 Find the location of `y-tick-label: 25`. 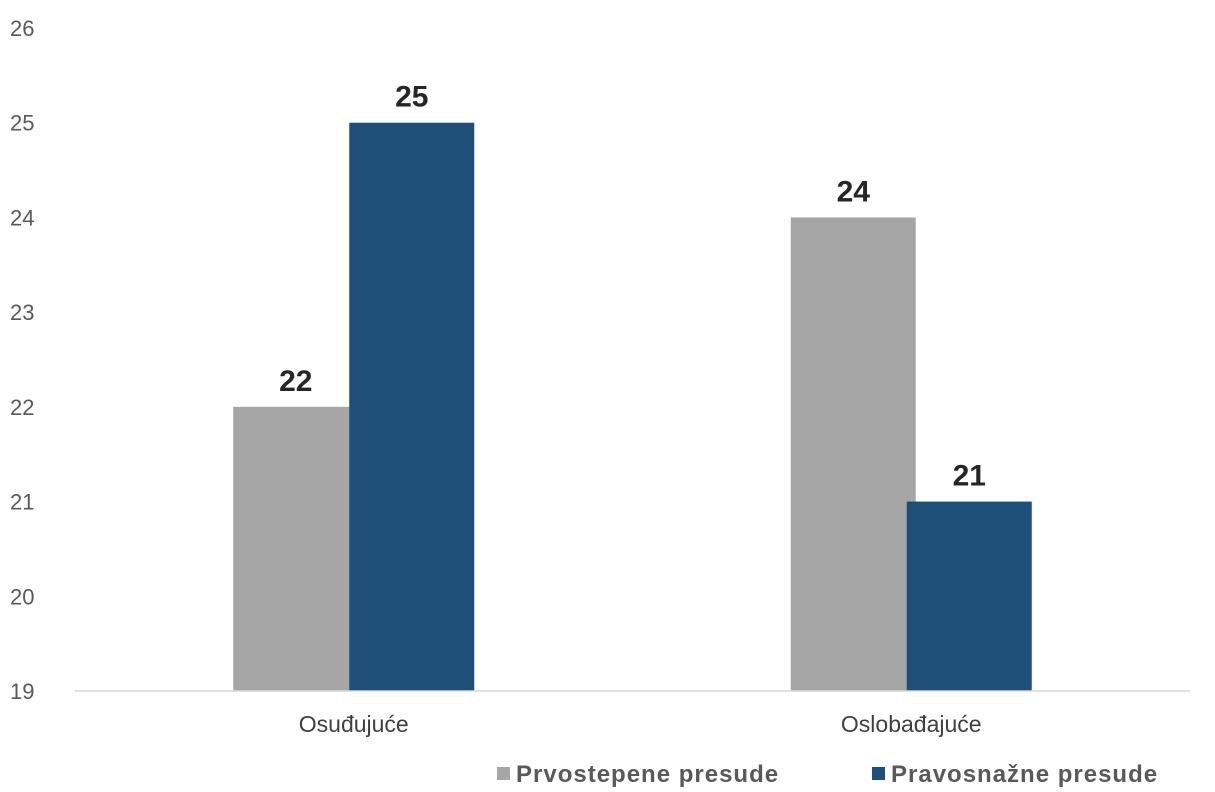

y-tick-label: 25 is located at coordinates (22, 123).